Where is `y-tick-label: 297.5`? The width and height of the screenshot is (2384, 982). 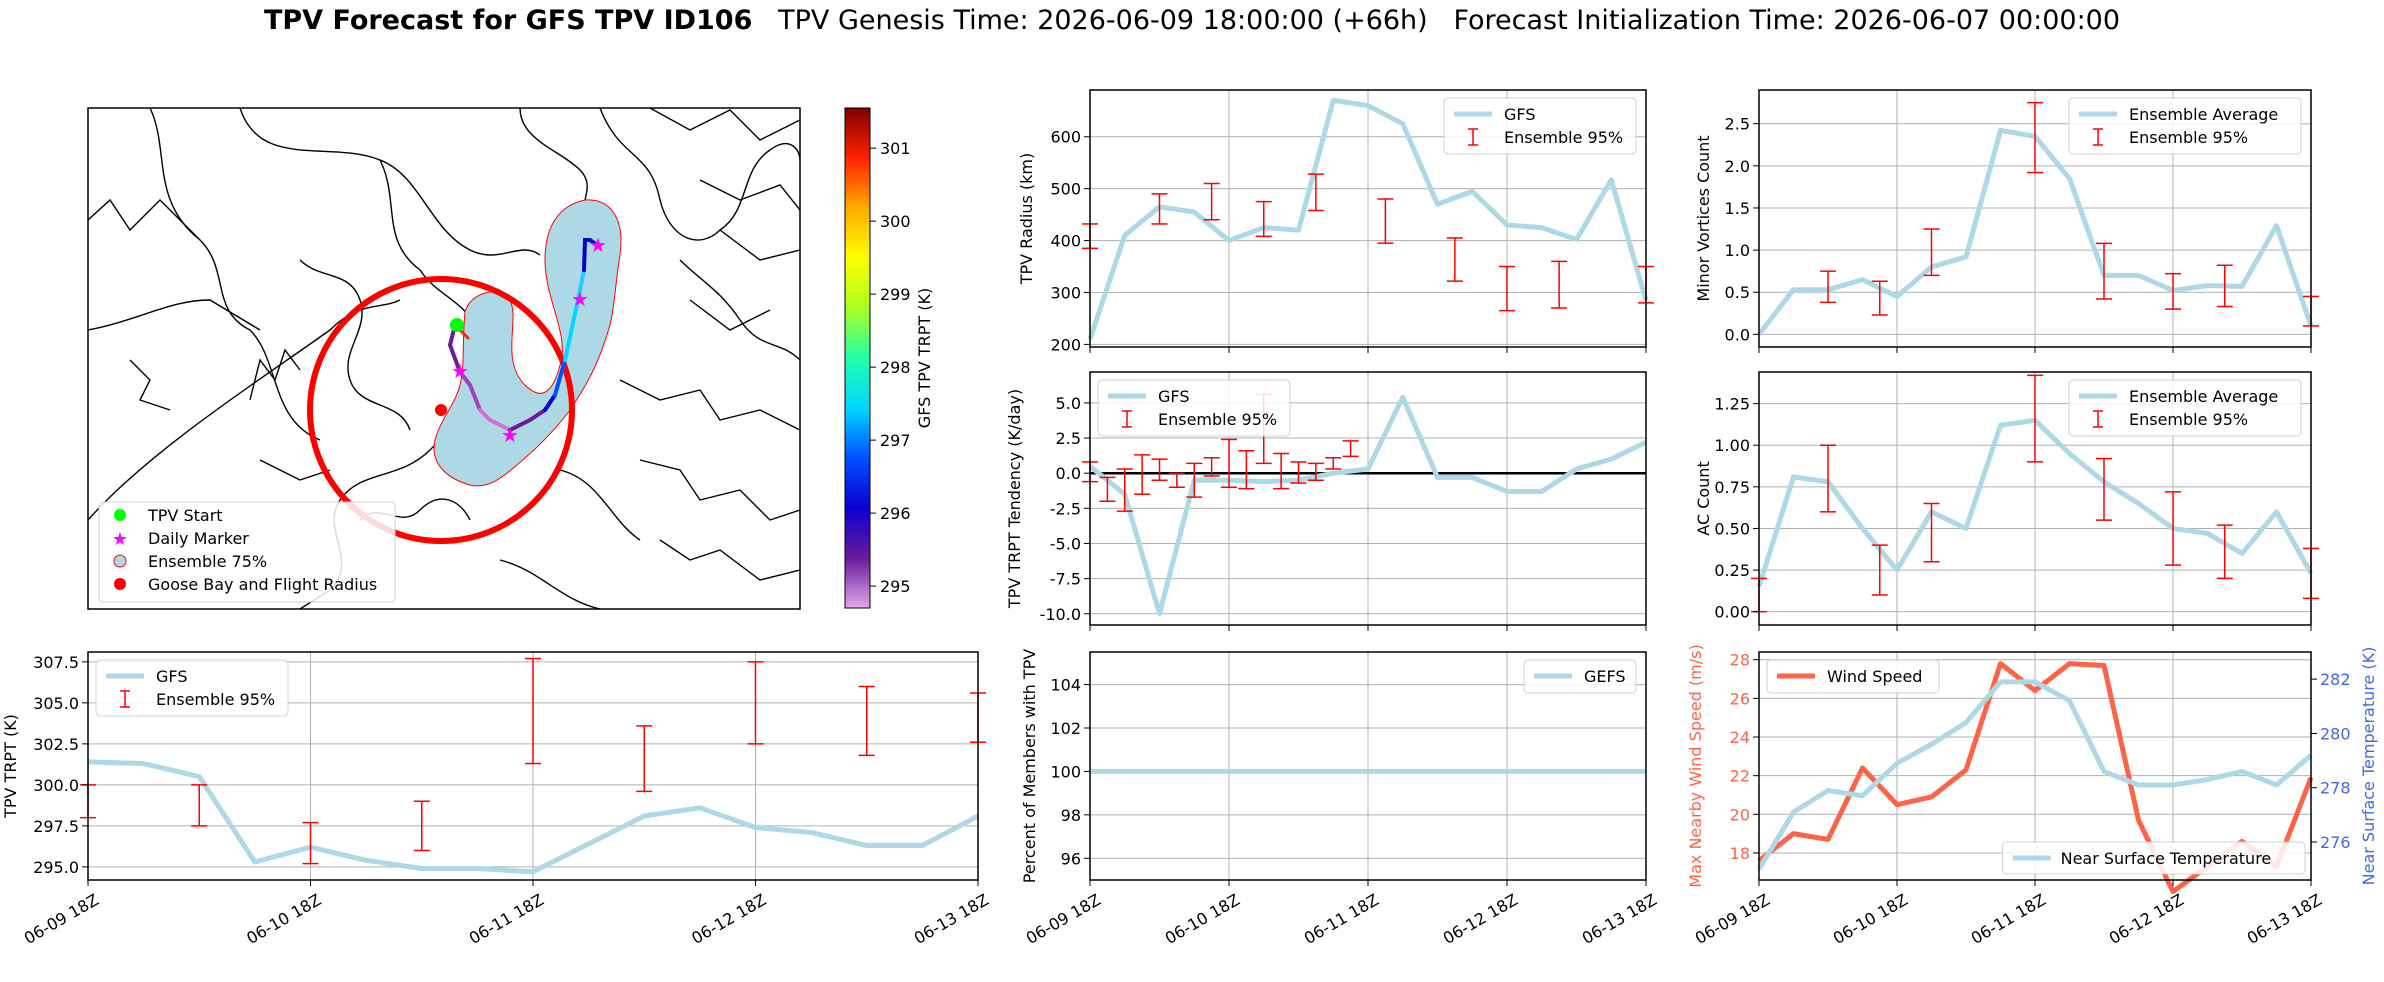 y-tick-label: 297.5 is located at coordinates (56, 826).